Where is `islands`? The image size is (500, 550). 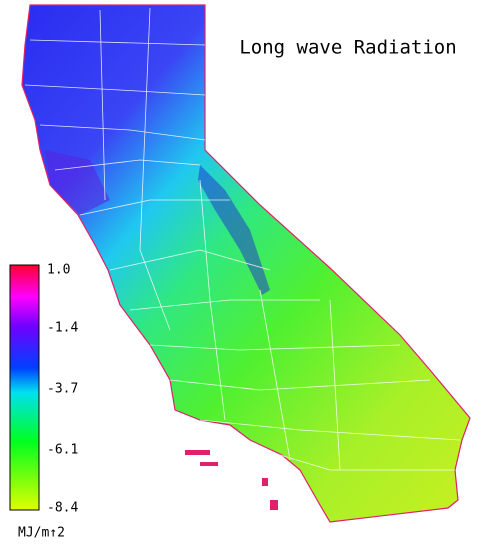 islands is located at coordinates (231, 480).